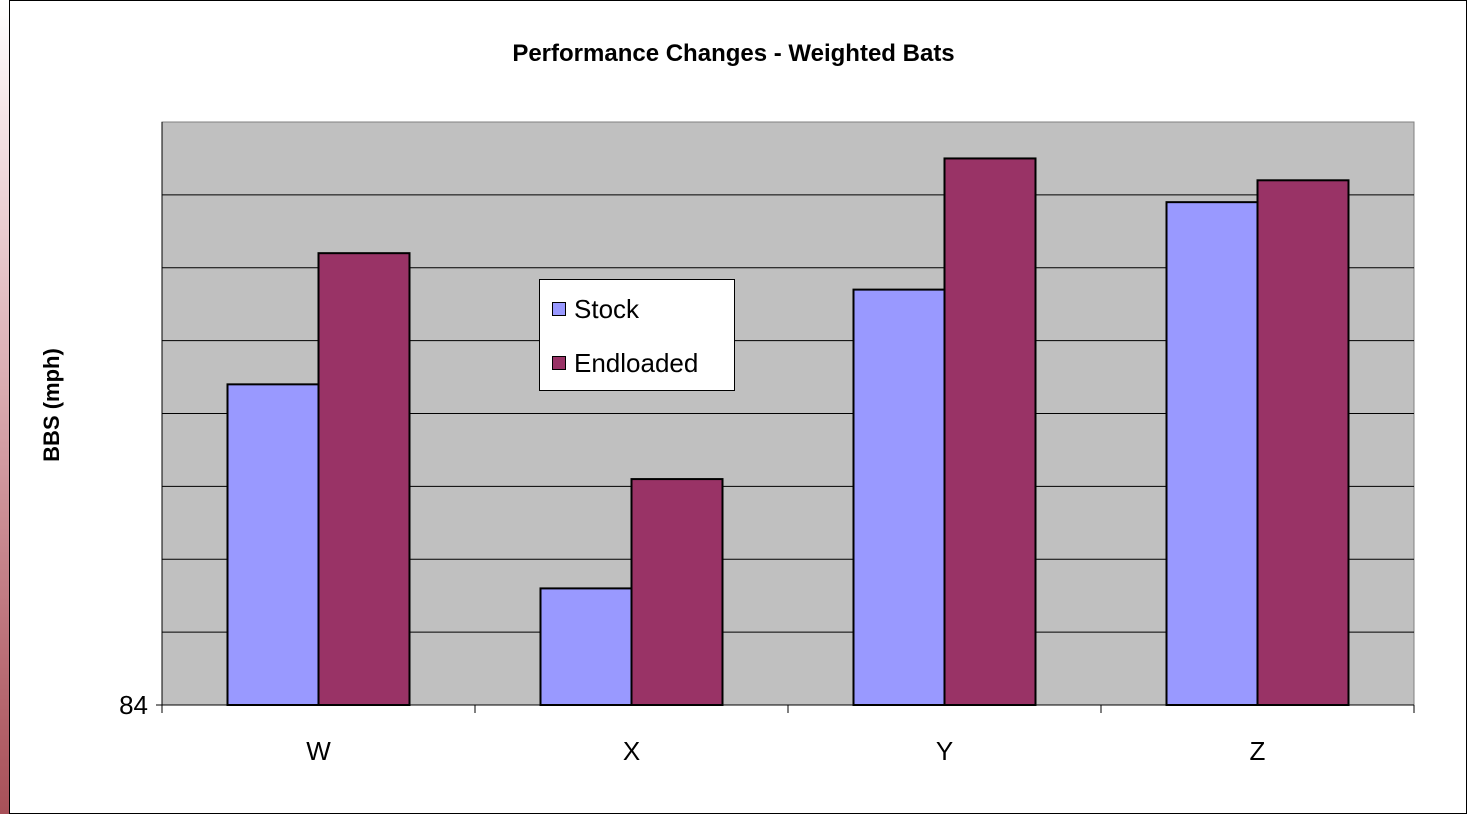 This screenshot has width=1467, height=814. I want to click on legend-item-stock: Stock, so click(595, 309).